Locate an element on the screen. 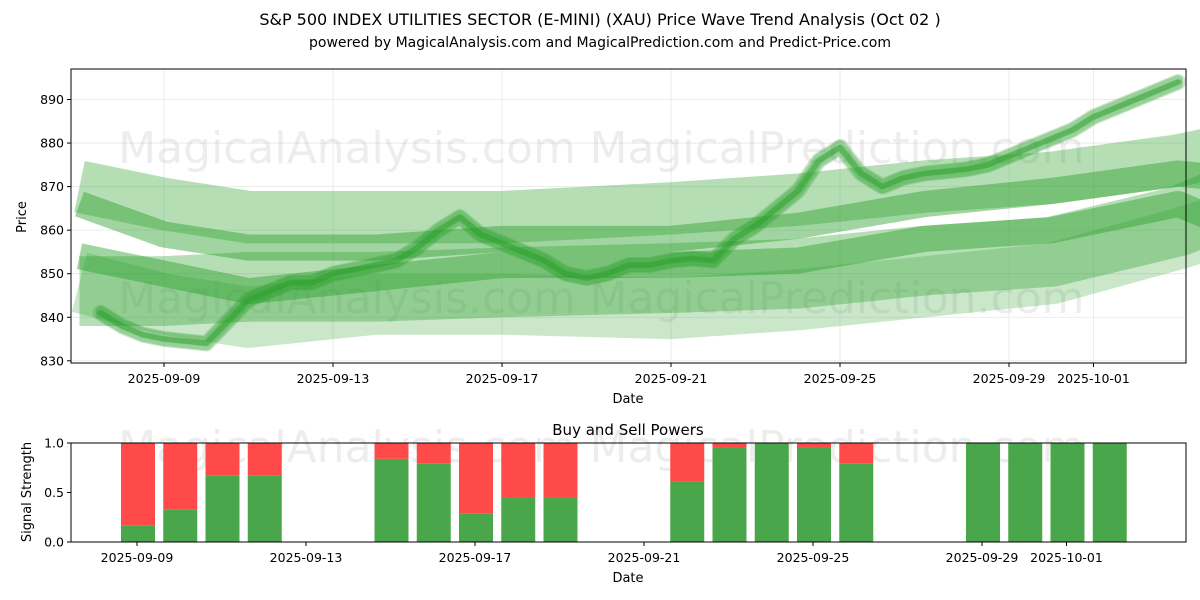 The height and width of the screenshot is (600, 1200). price-x-tick-label: 2025-09-09 is located at coordinates (164, 378).